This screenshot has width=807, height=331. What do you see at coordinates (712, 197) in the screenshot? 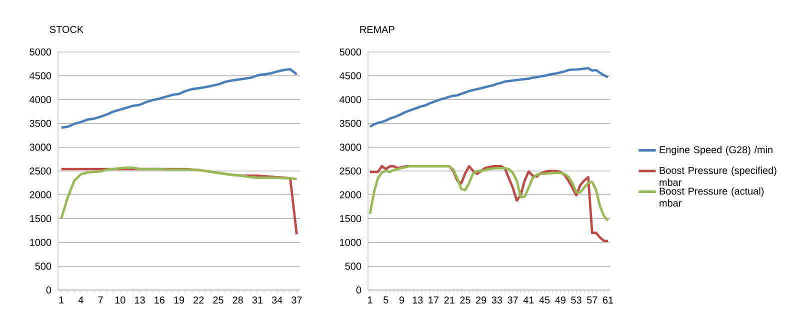
I see `legend-label: Boost Pressure (actual) mbar` at bounding box center [712, 197].